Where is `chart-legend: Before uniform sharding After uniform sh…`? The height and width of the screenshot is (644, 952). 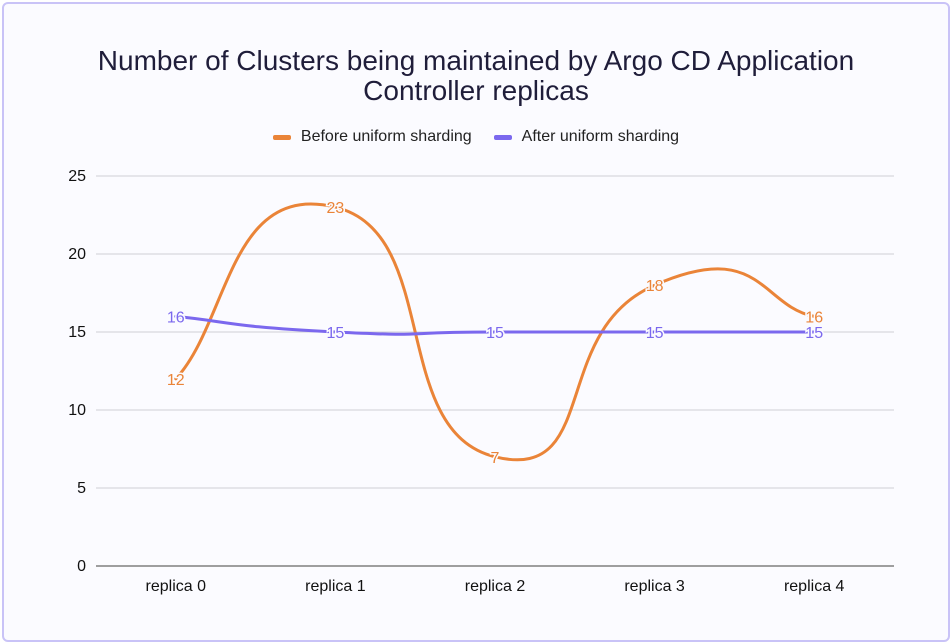 chart-legend: Before uniform sharding After uniform sh… is located at coordinates (476, 137).